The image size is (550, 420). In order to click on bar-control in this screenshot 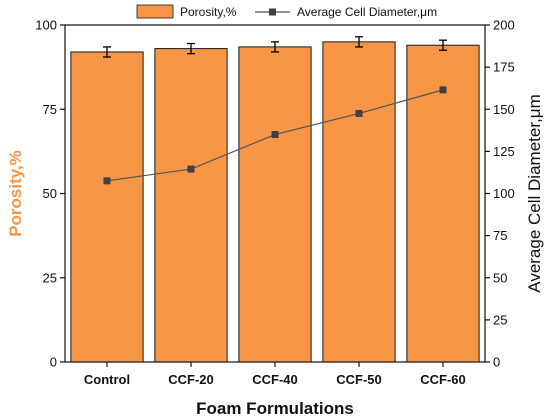, I will do `click(107, 207)`.